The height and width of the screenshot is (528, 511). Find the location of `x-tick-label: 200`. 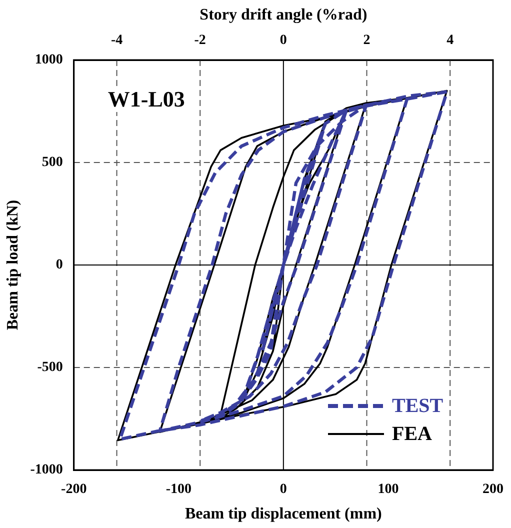

x-tick-label: 200 is located at coordinates (493, 490).